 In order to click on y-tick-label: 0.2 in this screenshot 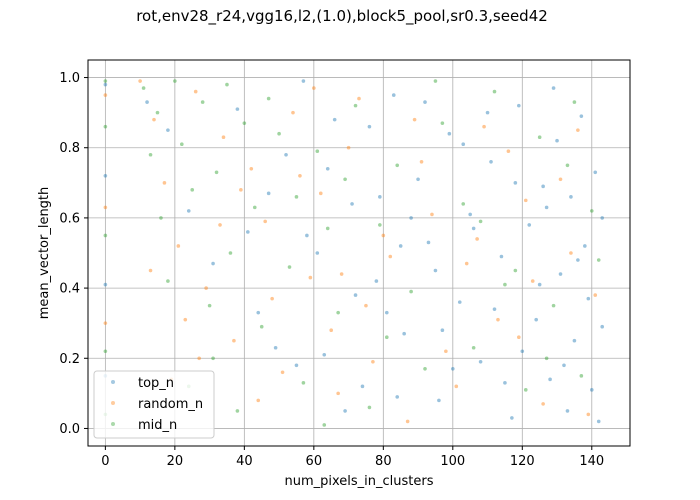, I will do `click(69, 359)`.